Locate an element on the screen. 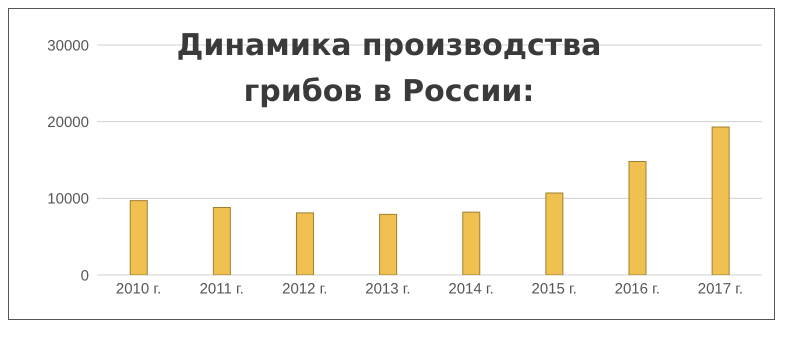  x-tick-label: 2016 г. is located at coordinates (637, 289).